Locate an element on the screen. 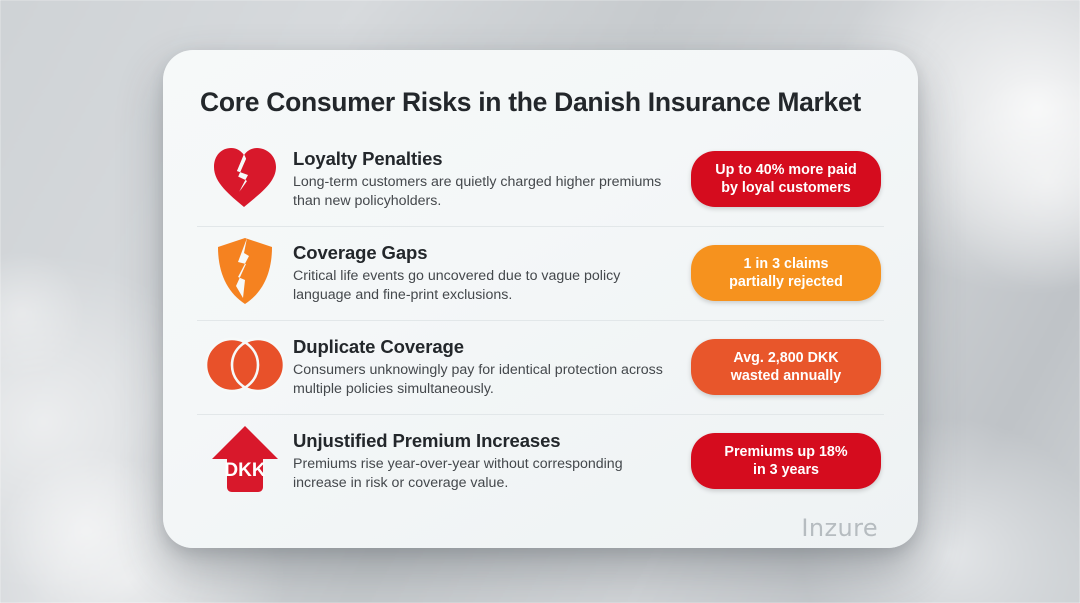 This screenshot has height=603, width=1080. badge-line-1: Avg. 2,800 DKK is located at coordinates (786, 358).